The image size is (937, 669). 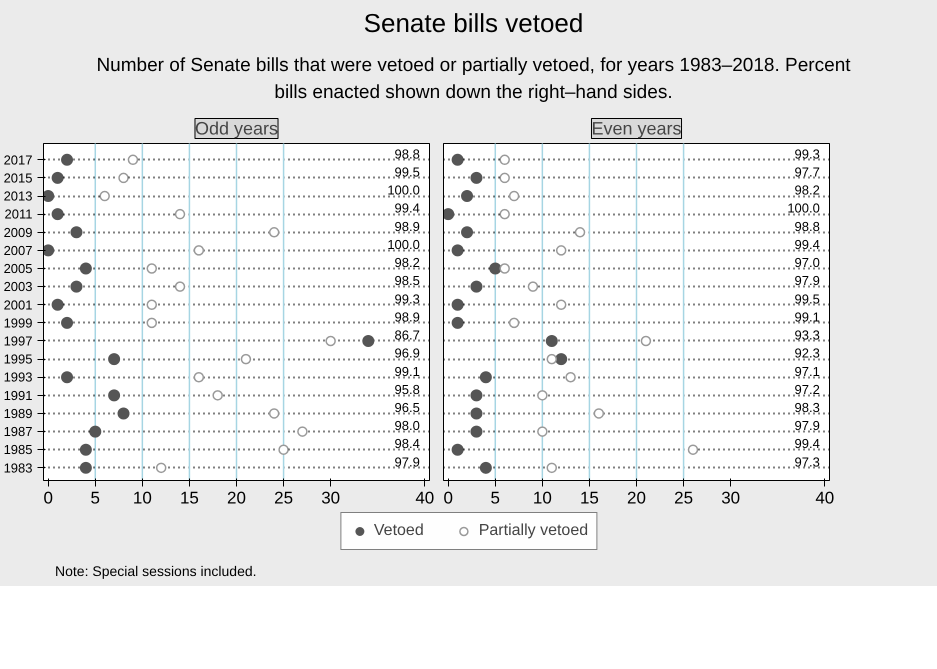 I want to click on annotation: 99.1, so click(x=407, y=372).